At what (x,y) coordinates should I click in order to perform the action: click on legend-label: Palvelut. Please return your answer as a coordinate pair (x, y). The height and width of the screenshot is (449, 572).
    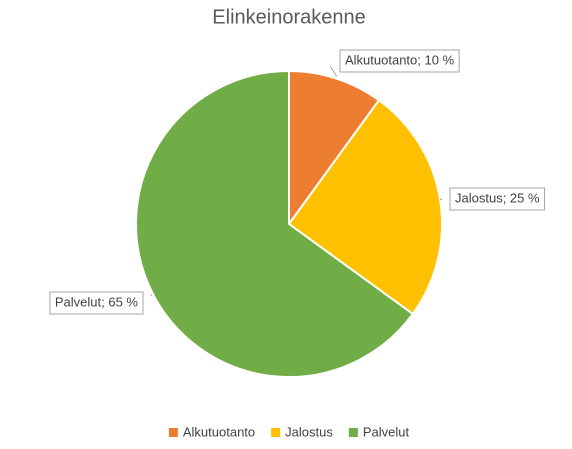
    Looking at the image, I should click on (386, 431).